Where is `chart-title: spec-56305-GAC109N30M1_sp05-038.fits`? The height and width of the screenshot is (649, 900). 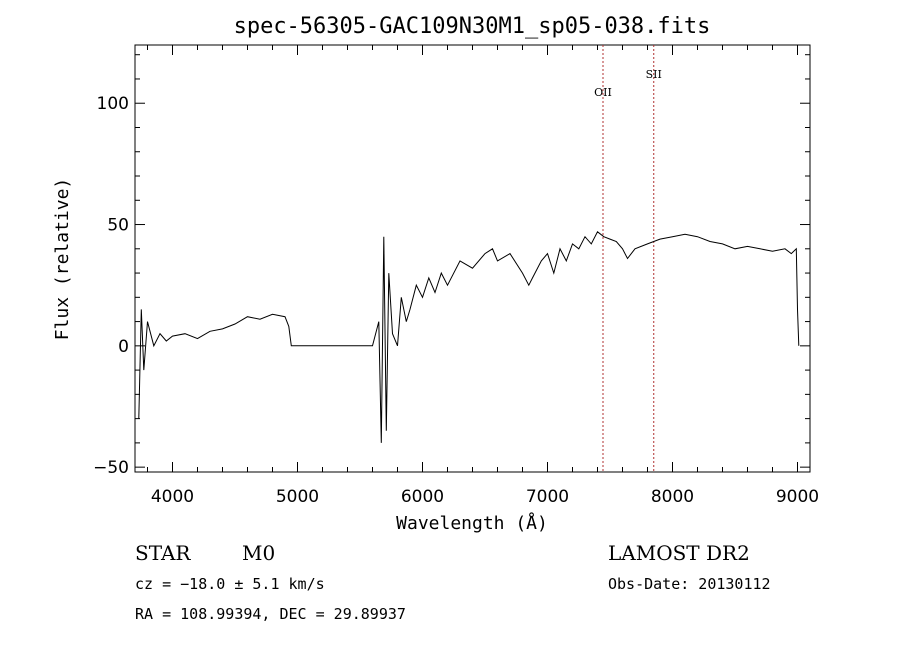
chart-title: spec-56305-GAC109N30M1_sp05-038.fits is located at coordinates (472, 26).